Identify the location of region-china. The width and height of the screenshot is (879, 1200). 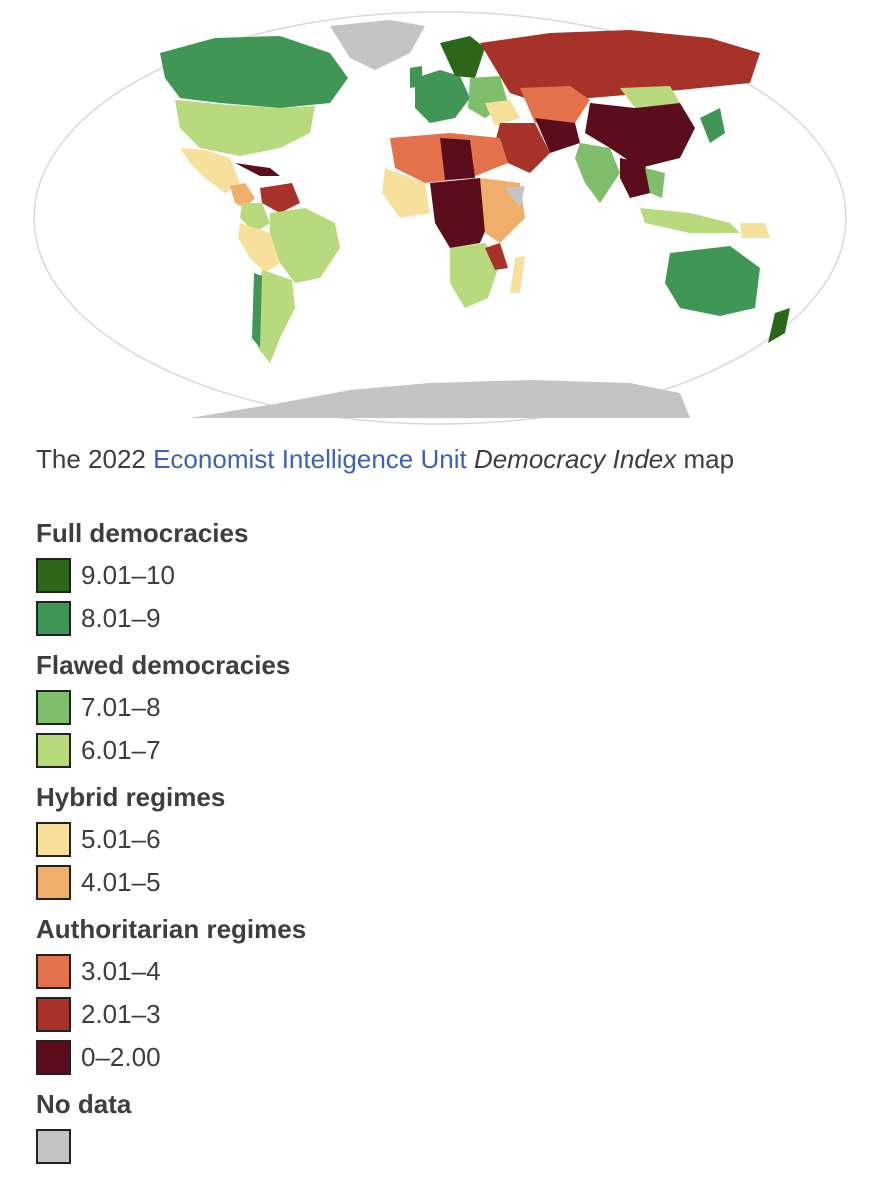
(640, 135).